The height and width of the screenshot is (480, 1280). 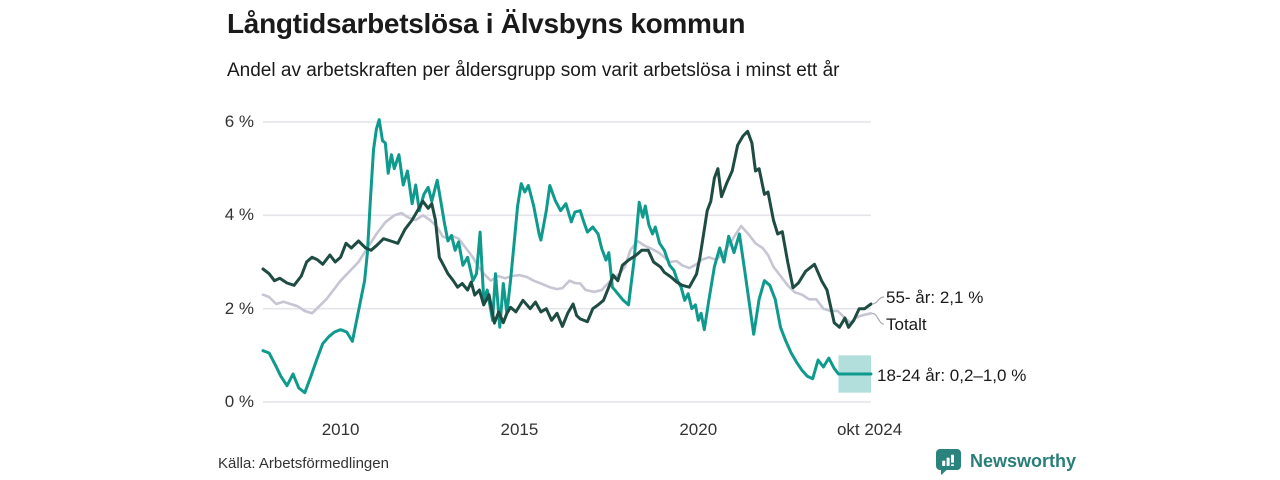 I want to click on newsworthy-logo-icon, so click(x=948, y=462).